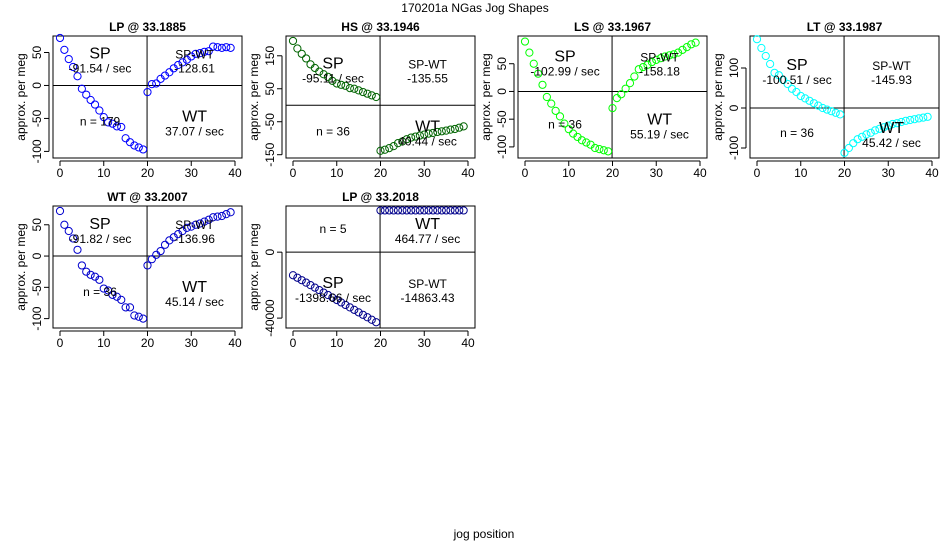 The image size is (950, 550). Describe the element at coordinates (427, 79) in the screenshot. I see `spwt-value-label: -135.55` at that location.